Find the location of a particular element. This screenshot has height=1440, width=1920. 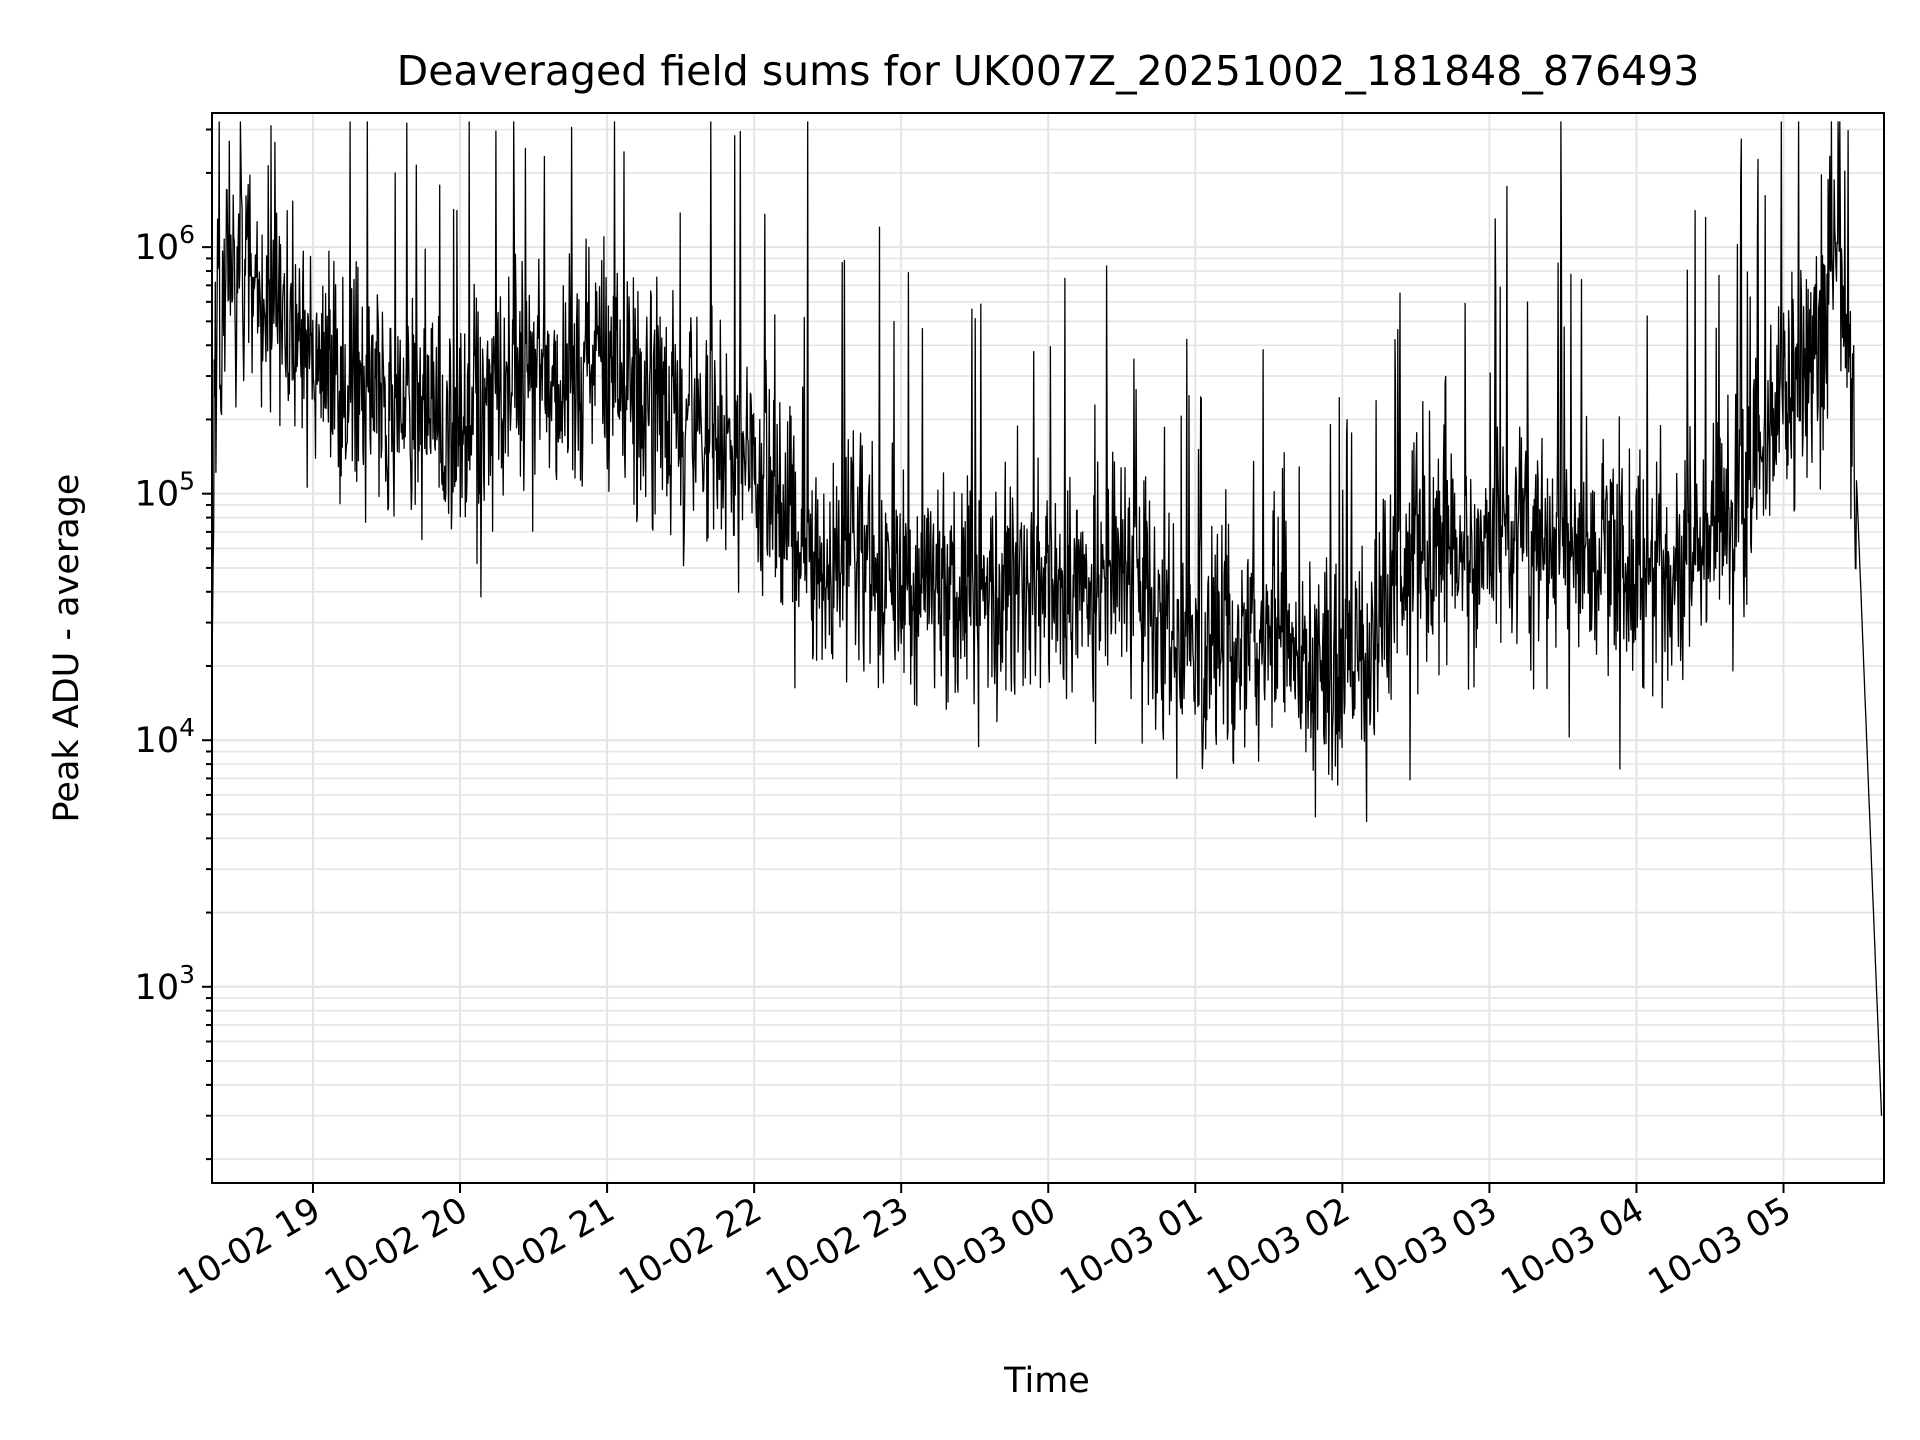

y-tick-label: 10³ is located at coordinates (165, 984).